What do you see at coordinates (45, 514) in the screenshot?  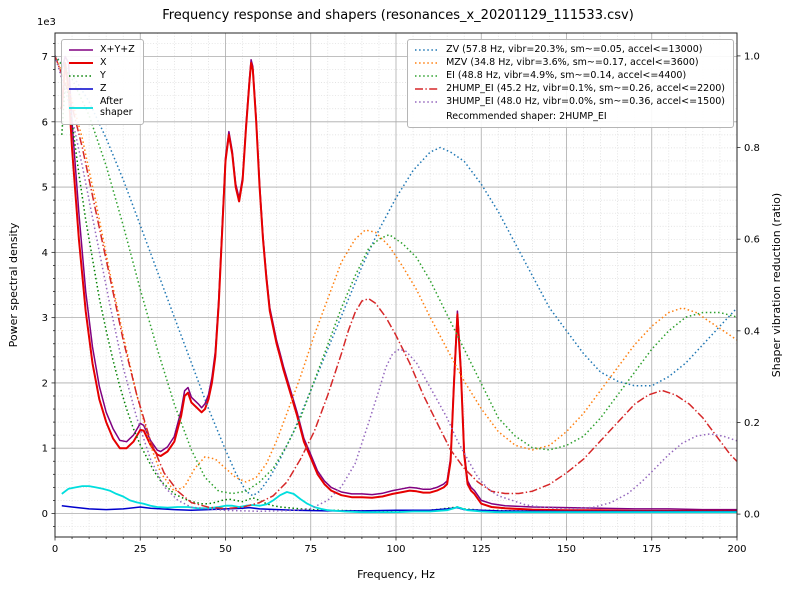 I see `y-left-tick-label: 0` at bounding box center [45, 514].